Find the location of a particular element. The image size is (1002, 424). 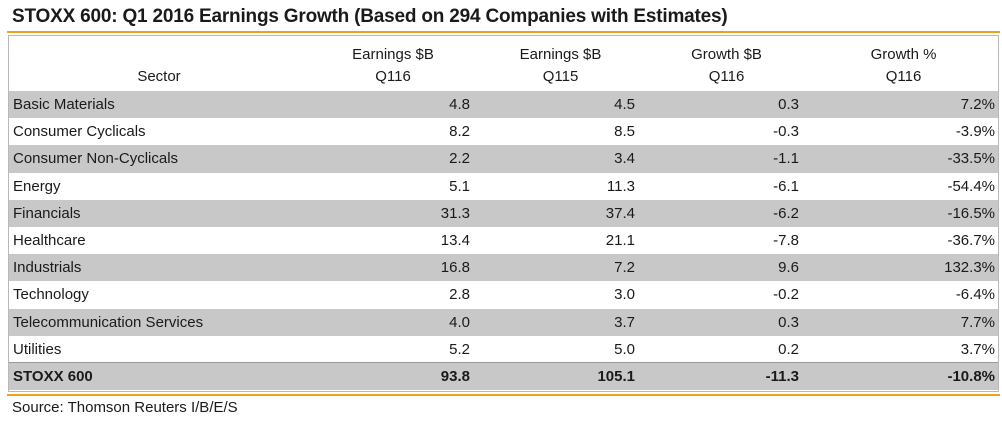

column-header-earnings-q116: Earnings $B Q116 is located at coordinates (393, 63).